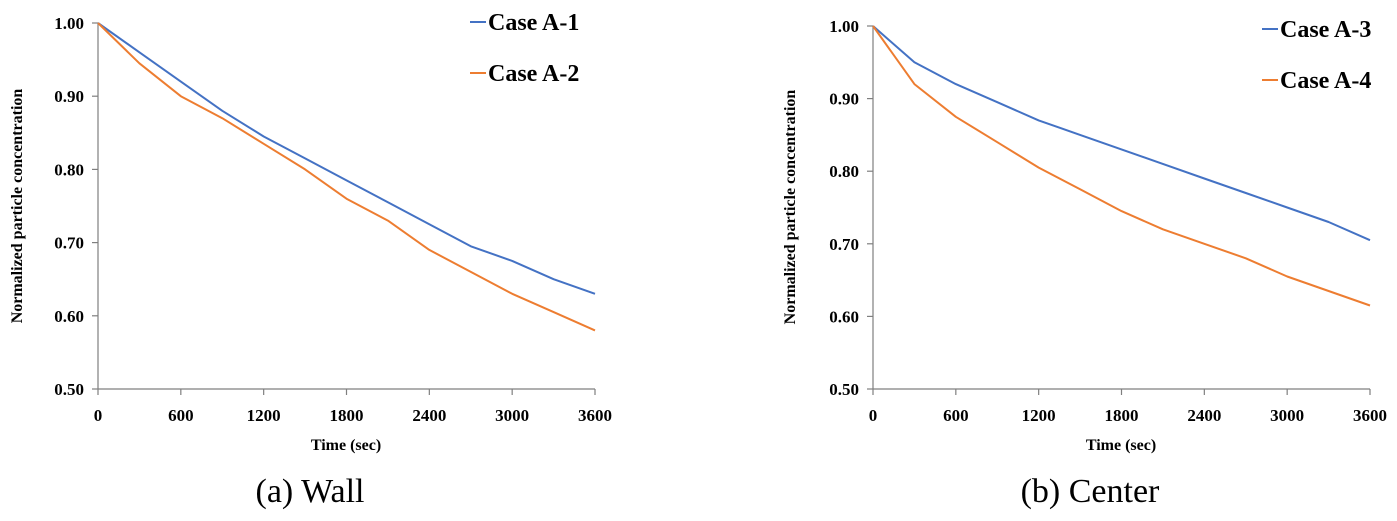 The image size is (1397, 521). Describe the element at coordinates (1325, 30) in the screenshot. I see `legend-label: Case A-3` at that location.